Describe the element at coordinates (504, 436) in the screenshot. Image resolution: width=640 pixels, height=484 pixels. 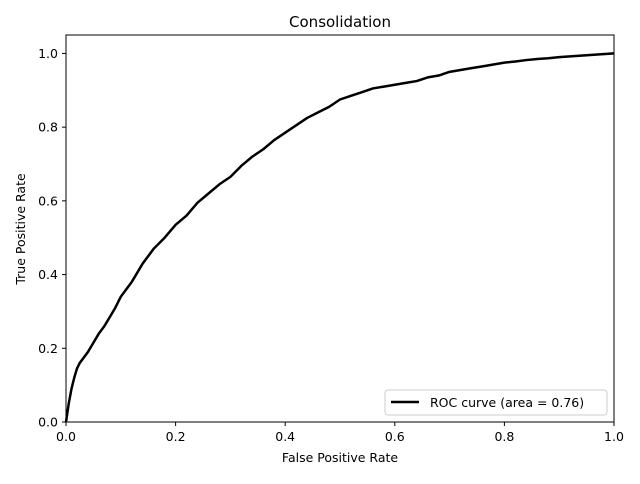
I see `x-tick-label: 0.8` at that location.